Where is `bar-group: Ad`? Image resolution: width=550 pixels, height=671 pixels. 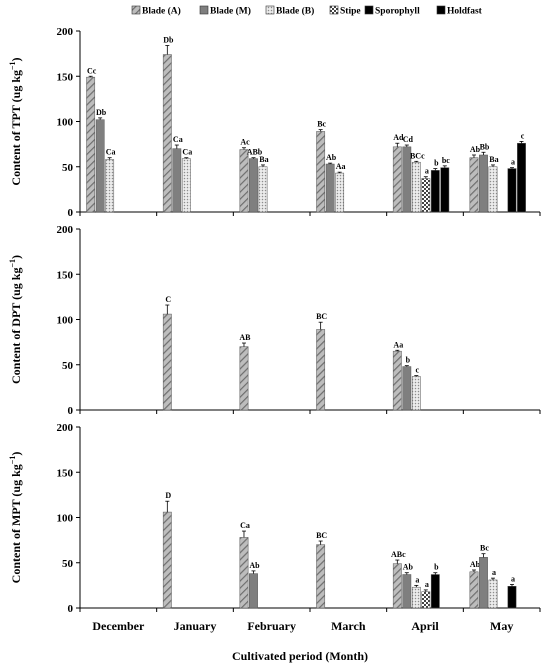 bar-group: Ad is located at coordinates (398, 173).